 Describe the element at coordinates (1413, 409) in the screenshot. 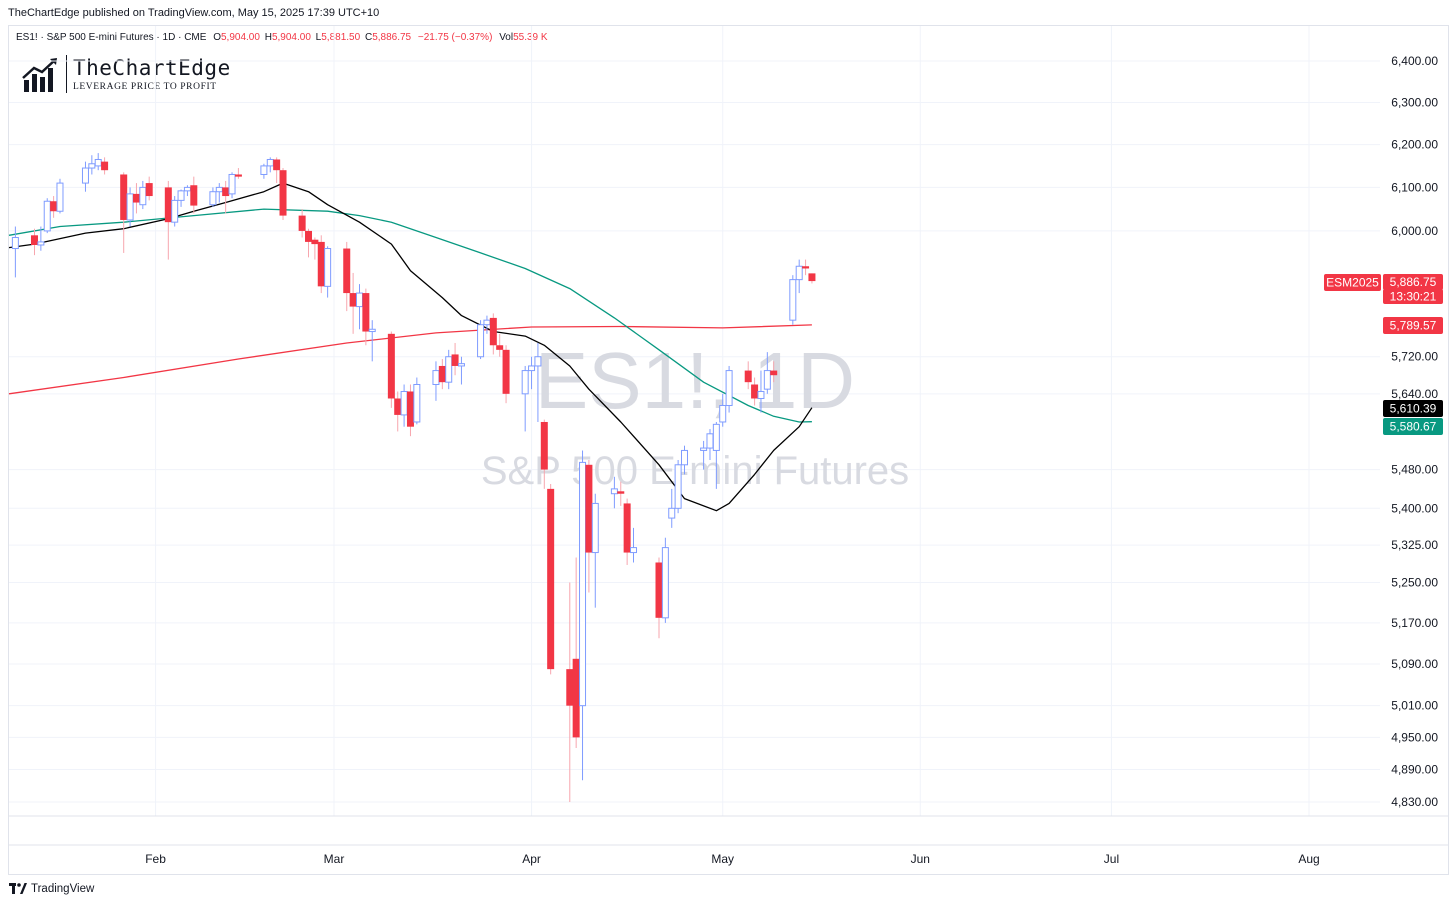

I see `price-badge-label: 5,610.39` at that location.